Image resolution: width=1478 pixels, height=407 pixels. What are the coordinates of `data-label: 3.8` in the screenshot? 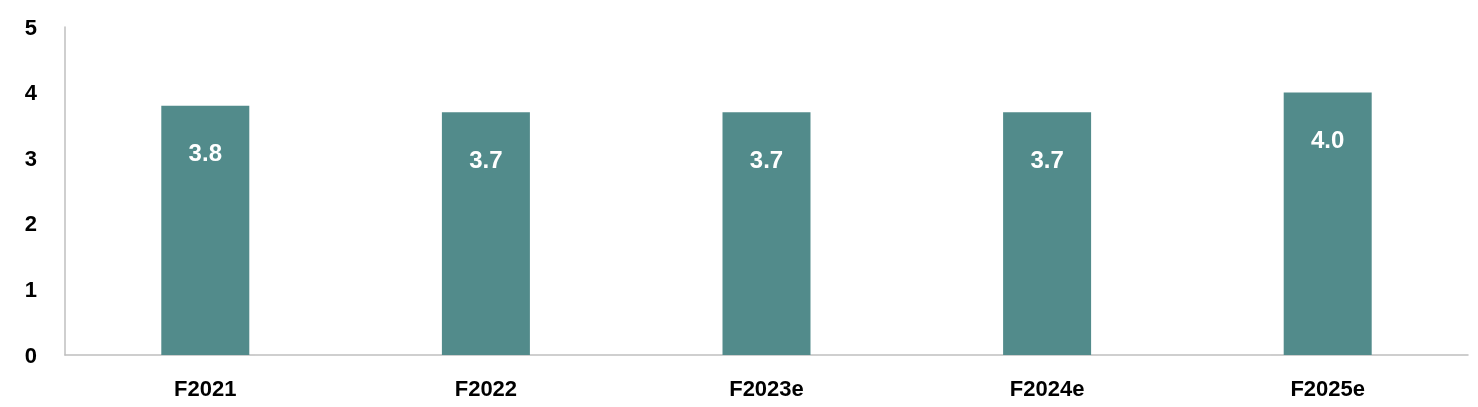 It's located at (205, 153).